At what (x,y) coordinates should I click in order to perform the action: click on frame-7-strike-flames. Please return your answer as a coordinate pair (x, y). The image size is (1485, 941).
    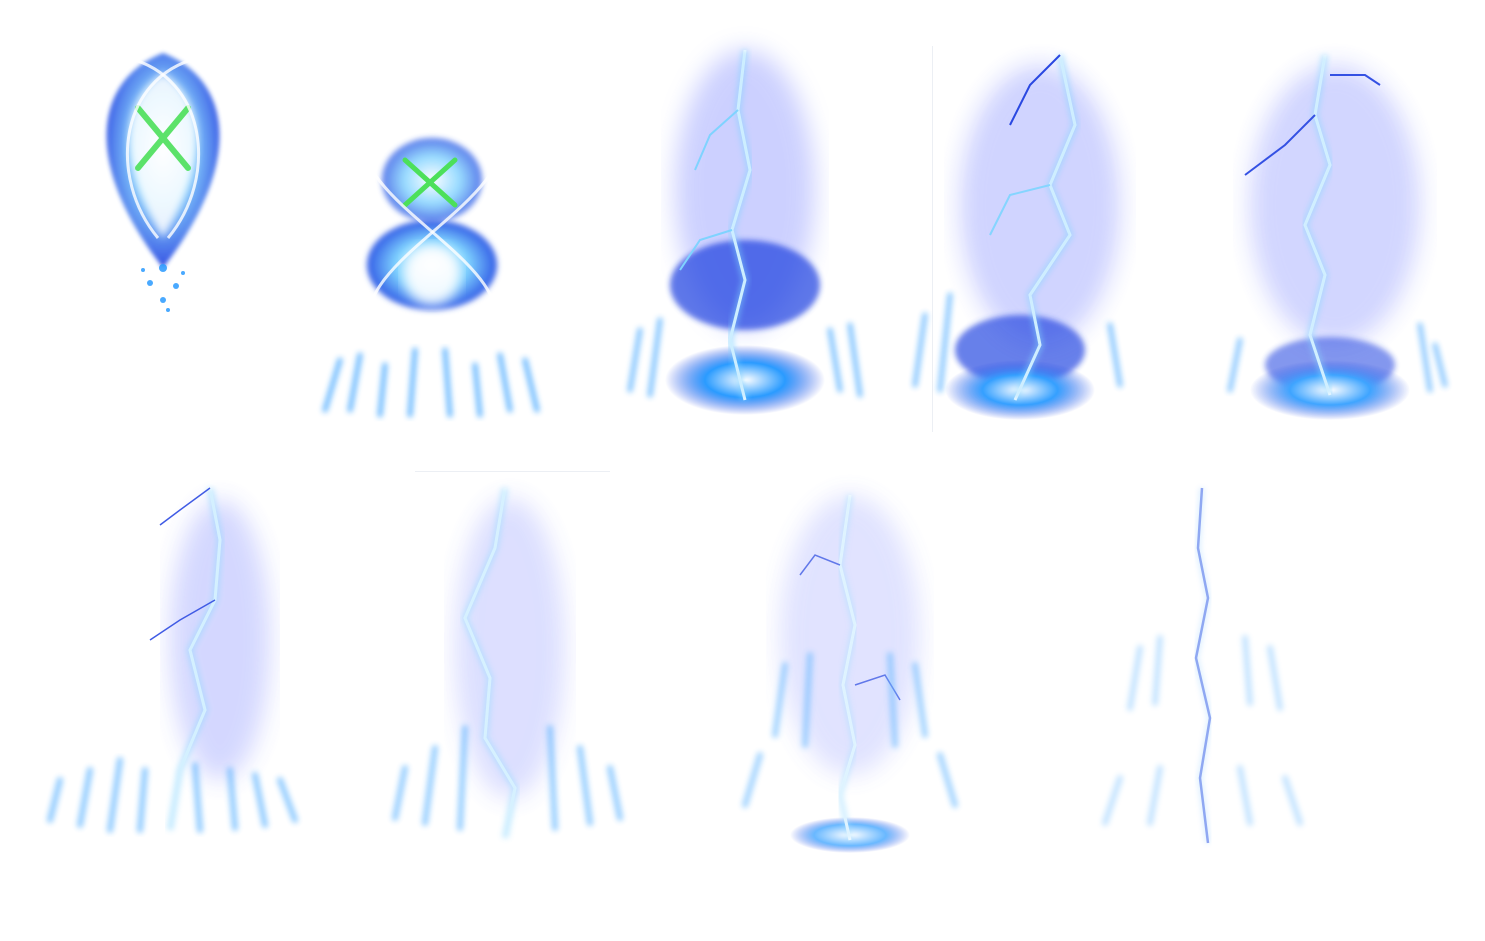
    Looking at the image, I should click on (510, 668).